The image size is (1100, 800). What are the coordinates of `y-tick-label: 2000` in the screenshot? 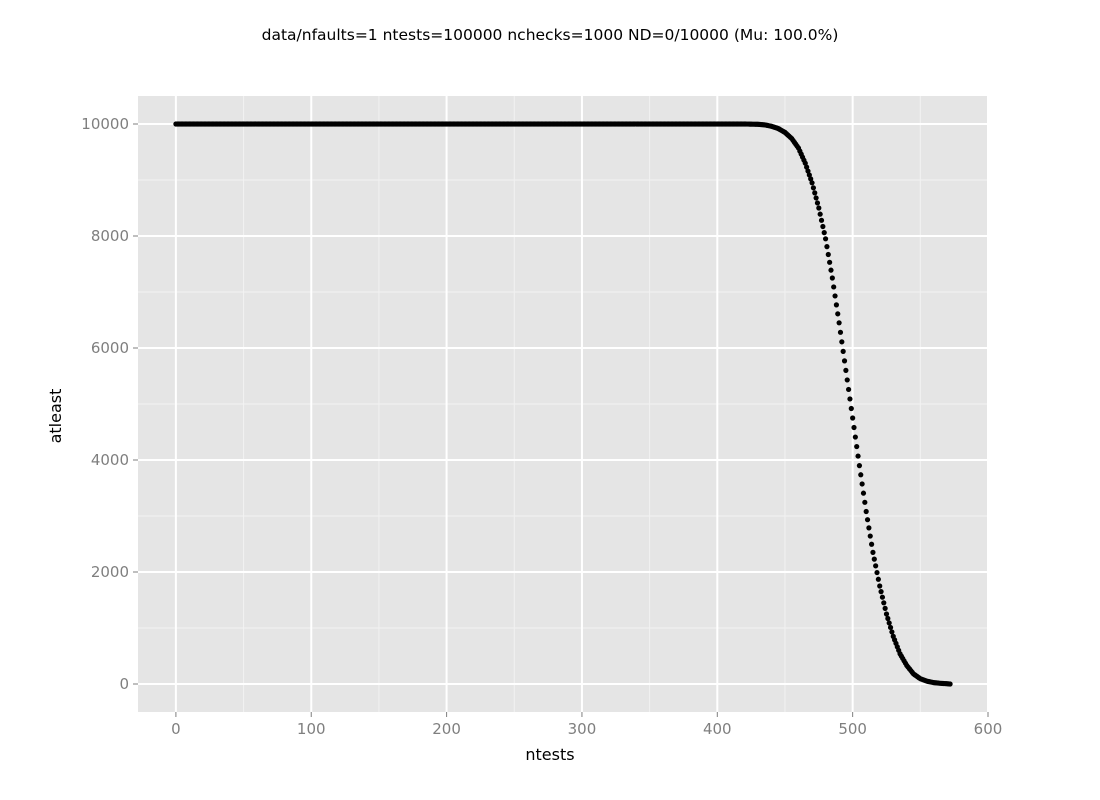 It's located at (110, 572).